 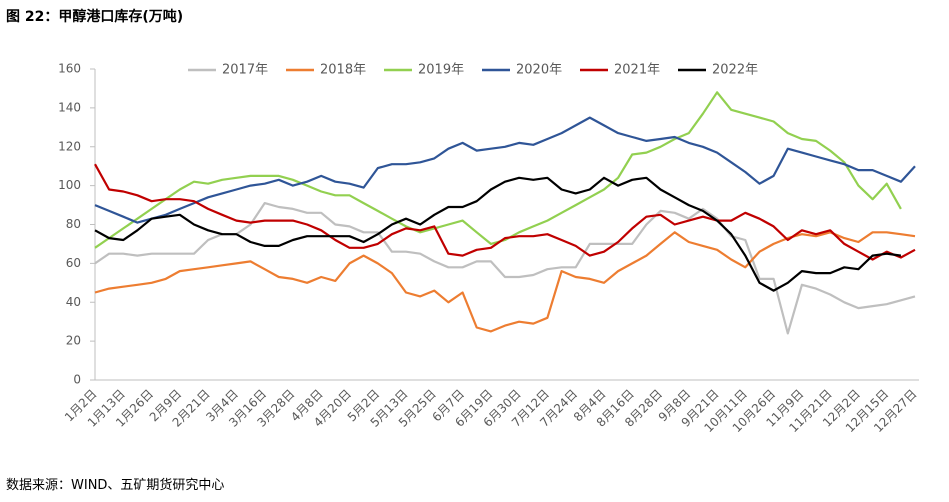 What do you see at coordinates (73, 263) in the screenshot?
I see `y-tick-label: 60` at bounding box center [73, 263].